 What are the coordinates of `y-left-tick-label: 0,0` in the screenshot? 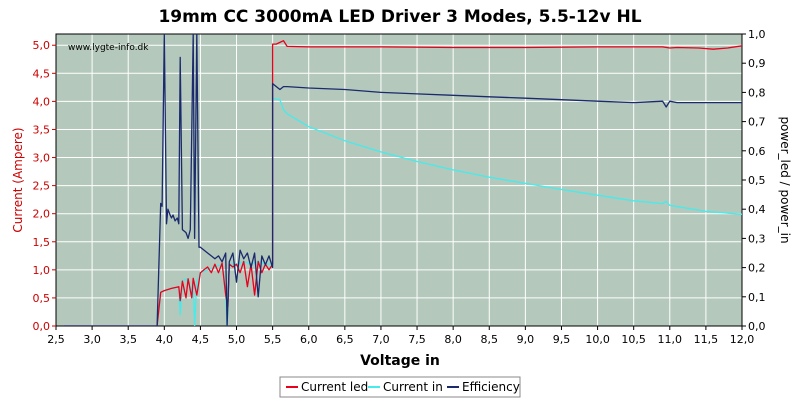 It's located at (42, 326).